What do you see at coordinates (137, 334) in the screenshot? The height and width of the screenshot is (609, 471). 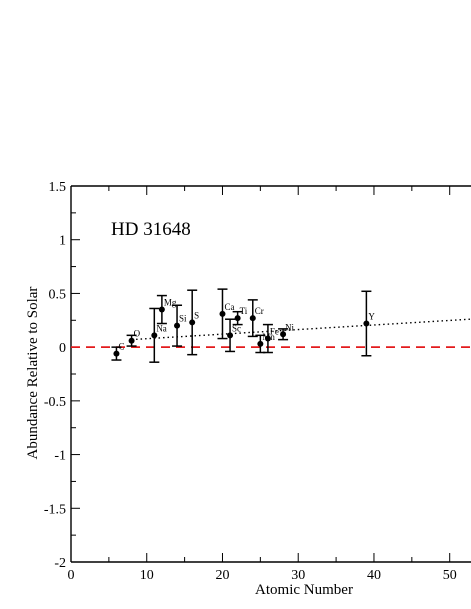 I see `point-label: O` at bounding box center [137, 334].